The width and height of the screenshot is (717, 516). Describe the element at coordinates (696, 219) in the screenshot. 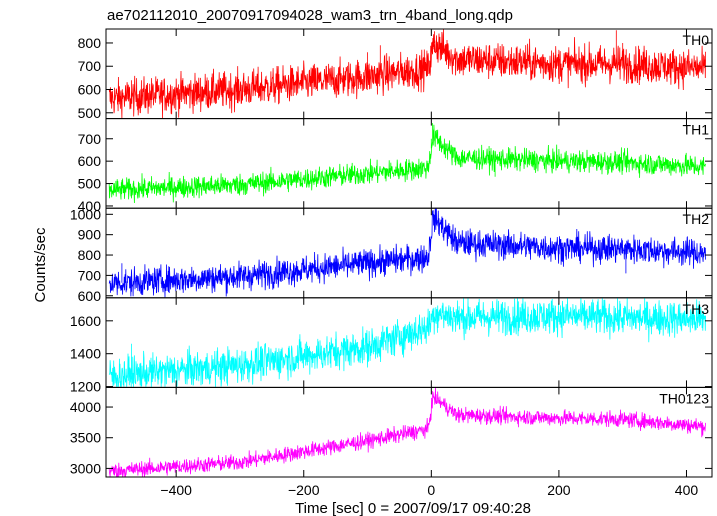

I see `series-label-th2: TH2` at that location.